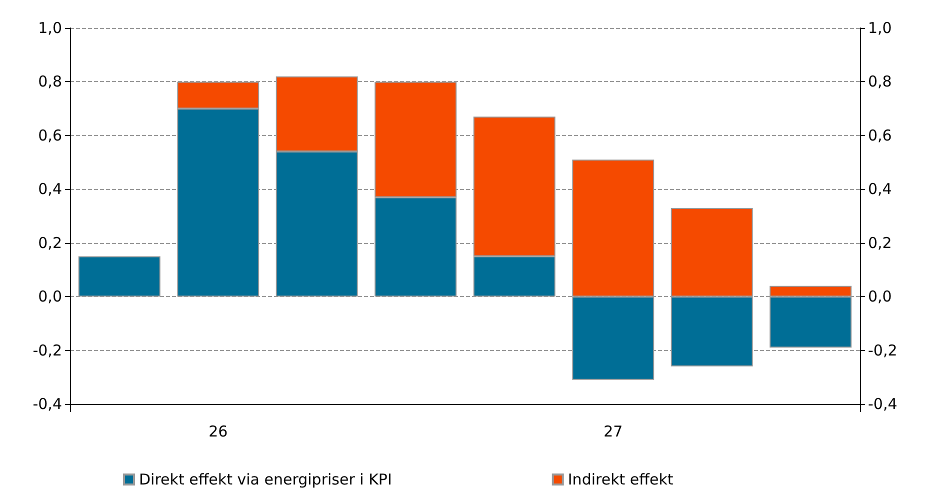 This screenshot has height=500, width=930. What do you see at coordinates (880, 189) in the screenshot?
I see `y2-tick-label: 0,4` at bounding box center [880, 189].